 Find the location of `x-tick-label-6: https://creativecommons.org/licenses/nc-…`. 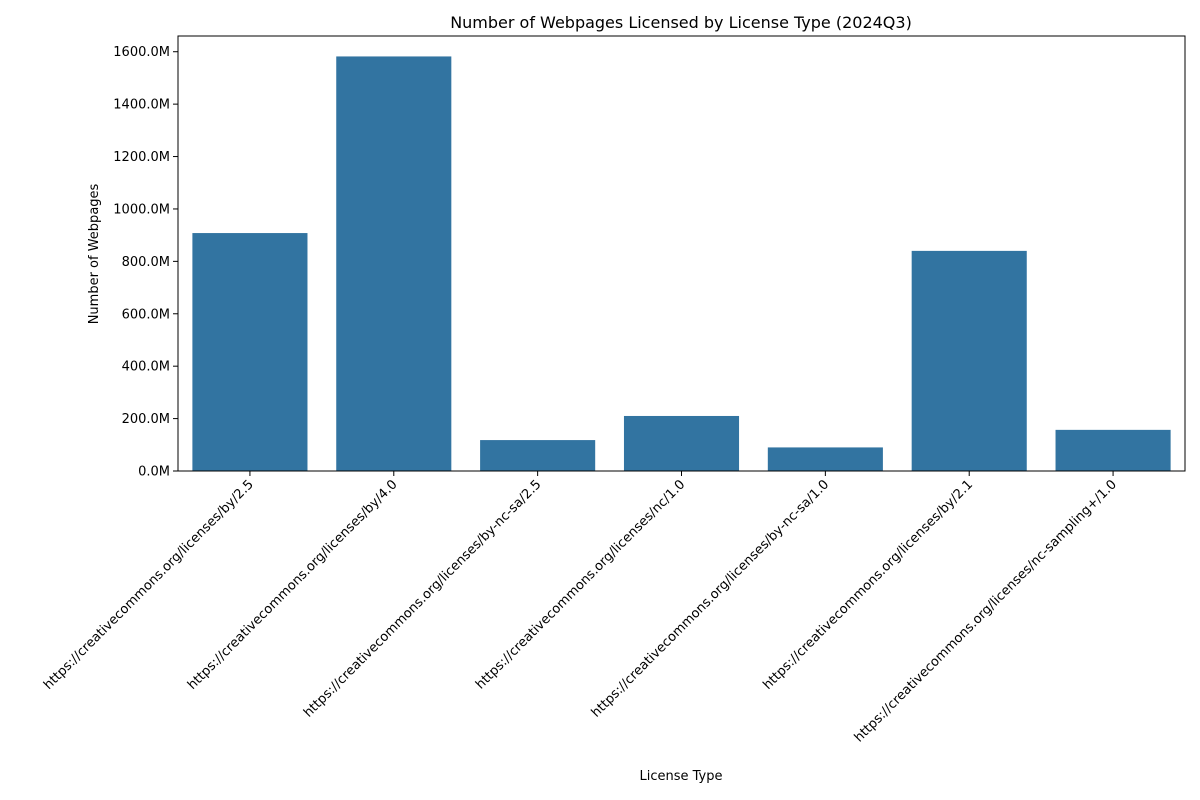

x-tick-label-6: https://creativecommons.org/licenses/nc-… is located at coordinates (986, 611).